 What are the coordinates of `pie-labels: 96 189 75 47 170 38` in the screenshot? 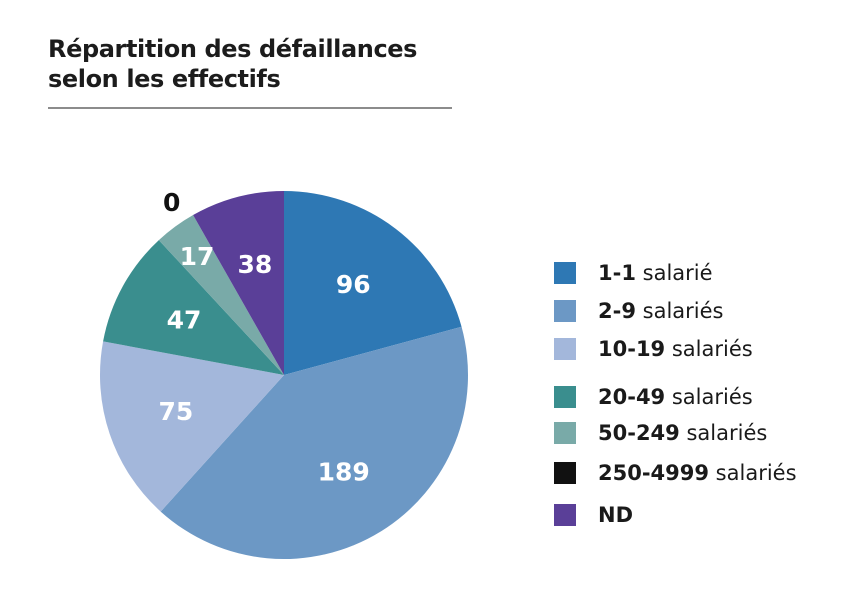 It's located at (265, 337).